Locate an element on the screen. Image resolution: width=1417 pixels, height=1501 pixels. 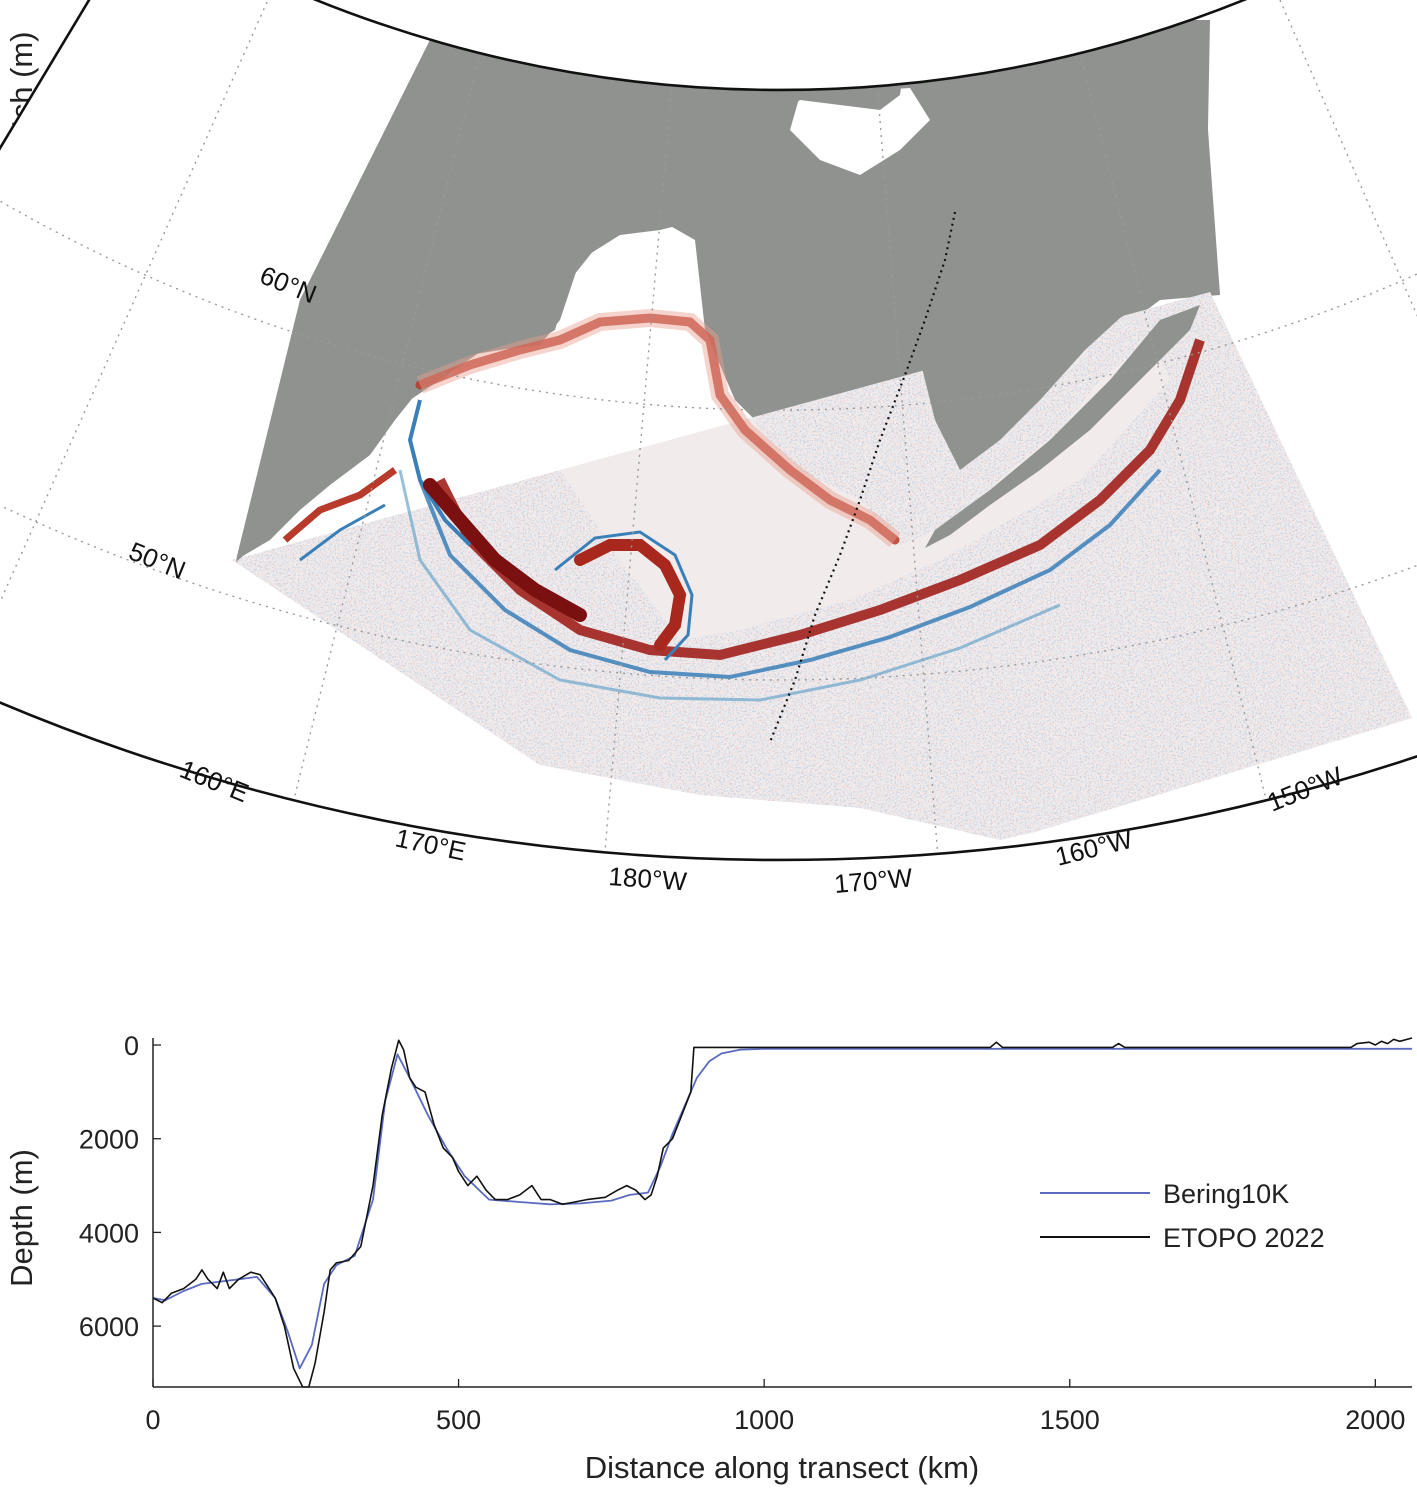
y-tick-label: 4000 is located at coordinates (109, 1233).